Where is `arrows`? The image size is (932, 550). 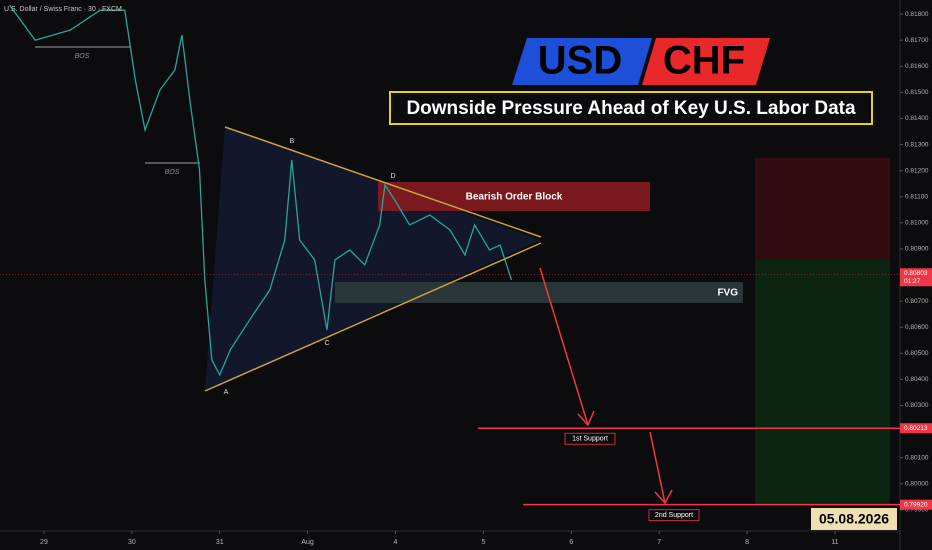
arrows is located at coordinates (606, 386).